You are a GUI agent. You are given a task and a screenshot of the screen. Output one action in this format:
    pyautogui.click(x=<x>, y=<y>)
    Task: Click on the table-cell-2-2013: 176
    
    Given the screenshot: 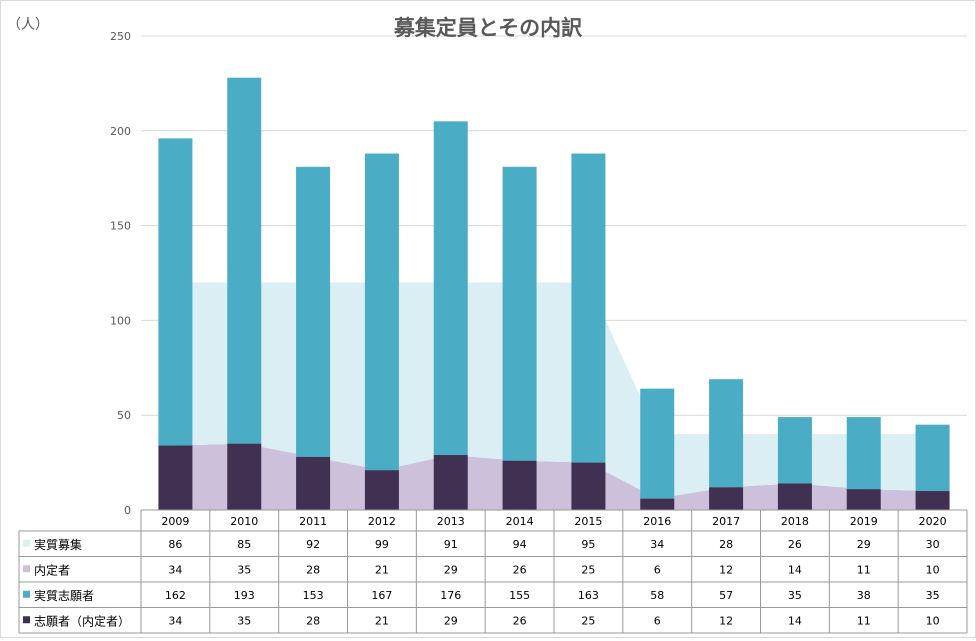 What is the action you would take?
    pyautogui.click(x=450, y=595)
    